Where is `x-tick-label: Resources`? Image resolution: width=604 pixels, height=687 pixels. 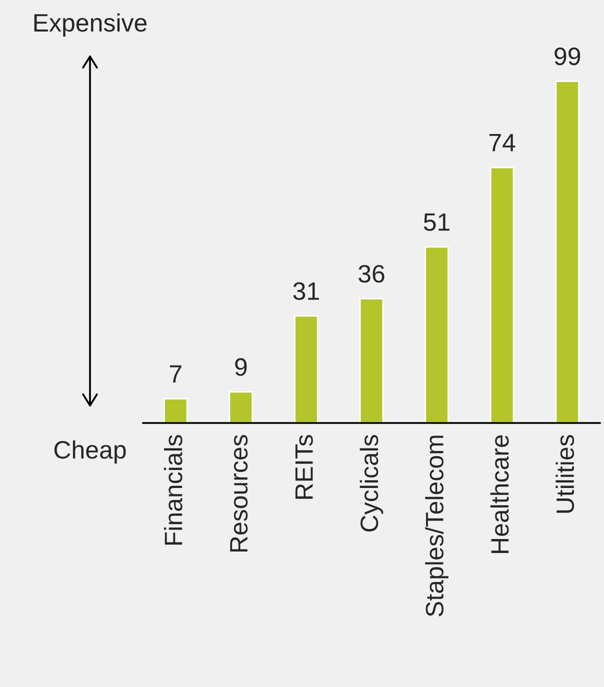 x-tick-label: Resources is located at coordinates (239, 493).